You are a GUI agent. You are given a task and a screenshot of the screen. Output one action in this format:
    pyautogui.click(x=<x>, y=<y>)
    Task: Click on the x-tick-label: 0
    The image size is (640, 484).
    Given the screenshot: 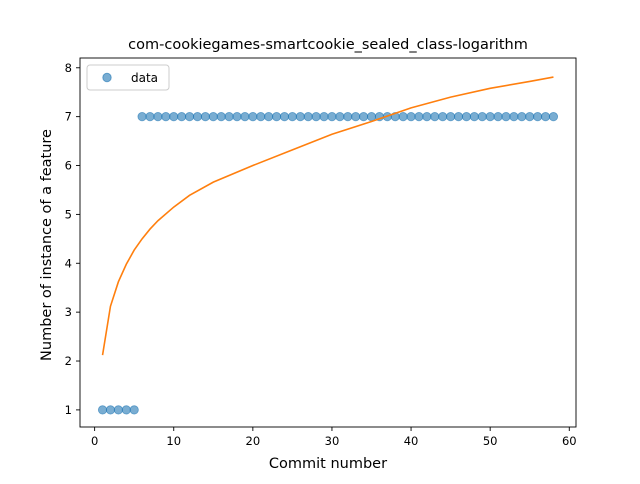 What is the action you would take?
    pyautogui.click(x=94, y=441)
    